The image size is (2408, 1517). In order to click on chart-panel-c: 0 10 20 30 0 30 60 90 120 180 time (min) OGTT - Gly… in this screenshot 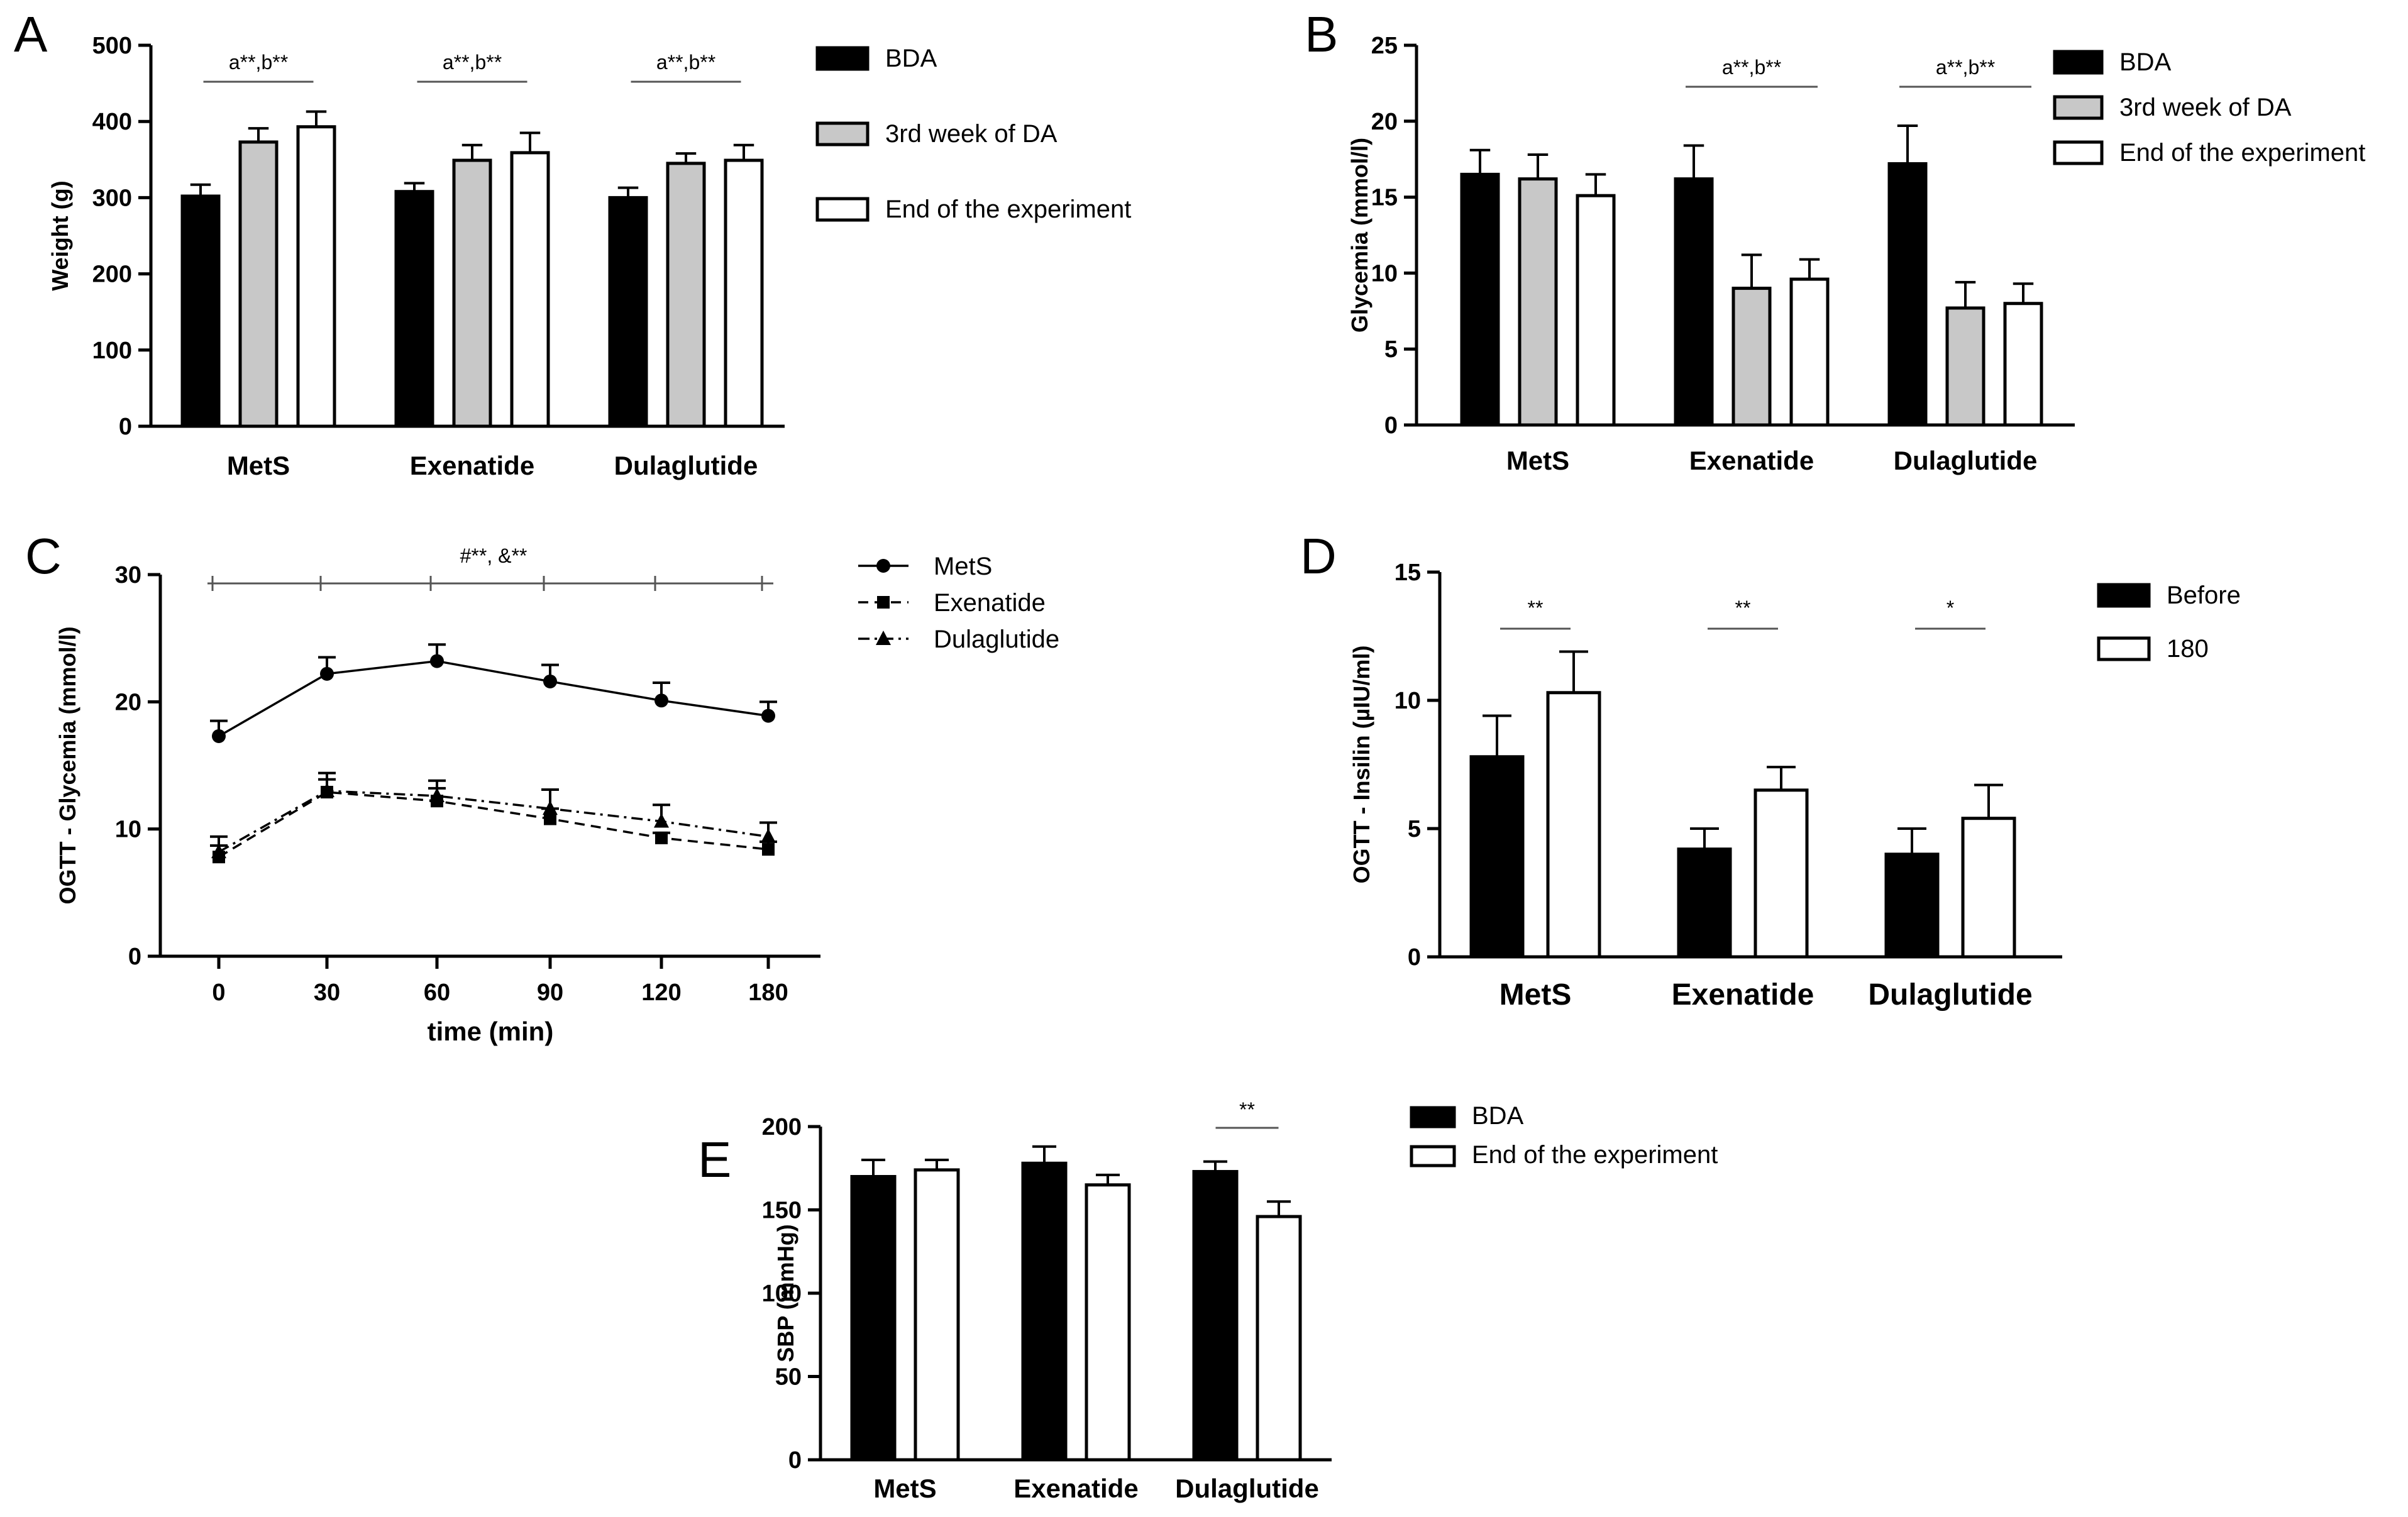, I will do `click(557, 795)`.